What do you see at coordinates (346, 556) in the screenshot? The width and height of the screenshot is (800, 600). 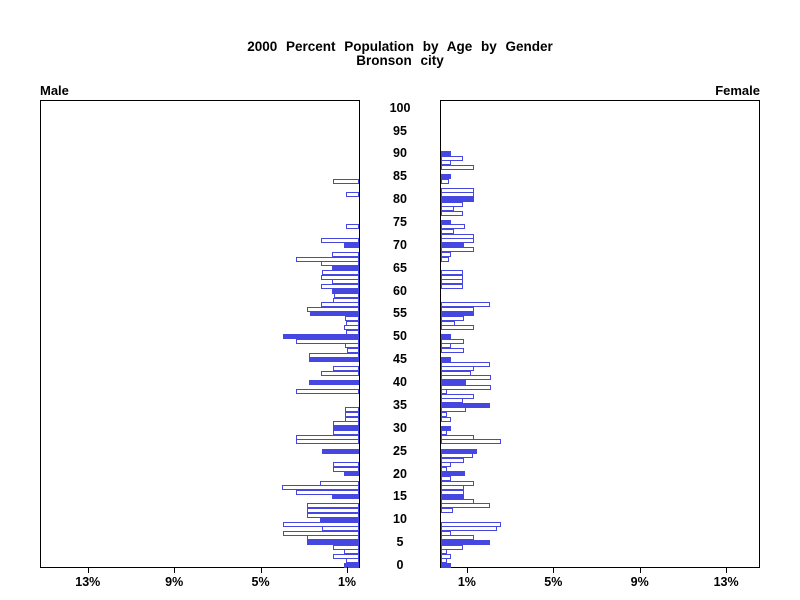 I see `male-age-2-bar` at bounding box center [346, 556].